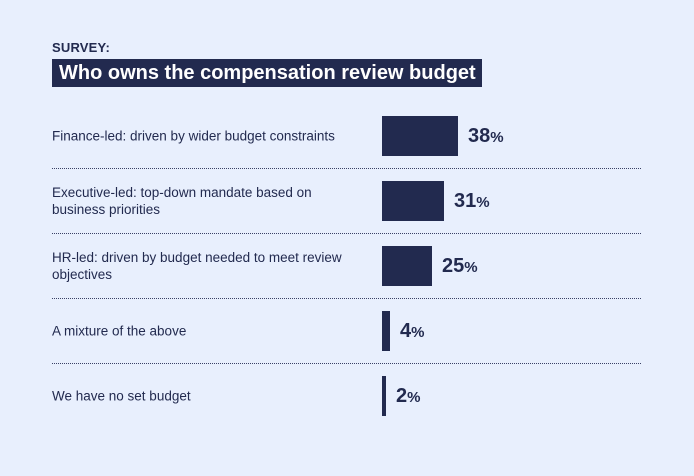  I want to click on data-label-value: 2, so click(402, 395).